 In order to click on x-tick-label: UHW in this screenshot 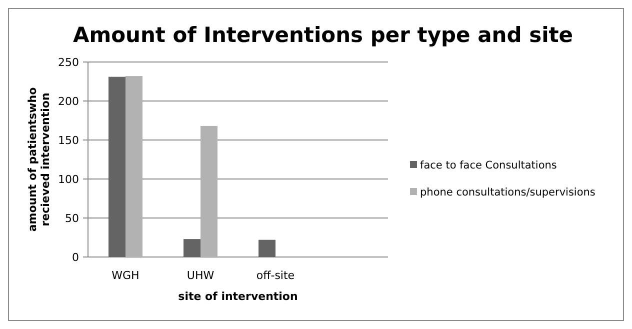, I will do `click(200, 275)`.